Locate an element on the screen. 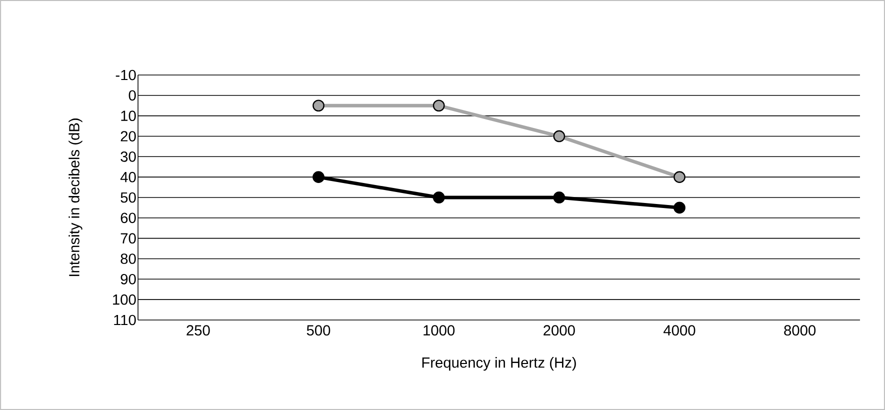  x-tick-label: 2000 is located at coordinates (559, 330).